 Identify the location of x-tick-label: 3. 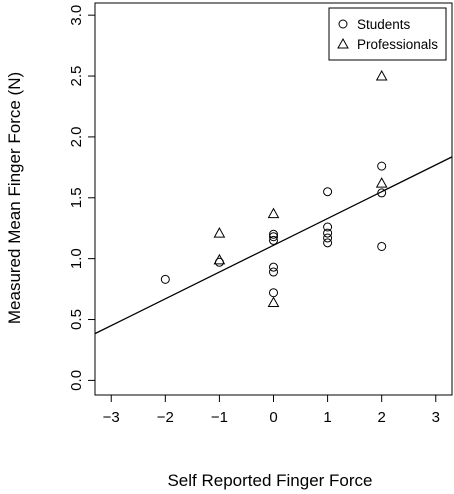
(436, 417).